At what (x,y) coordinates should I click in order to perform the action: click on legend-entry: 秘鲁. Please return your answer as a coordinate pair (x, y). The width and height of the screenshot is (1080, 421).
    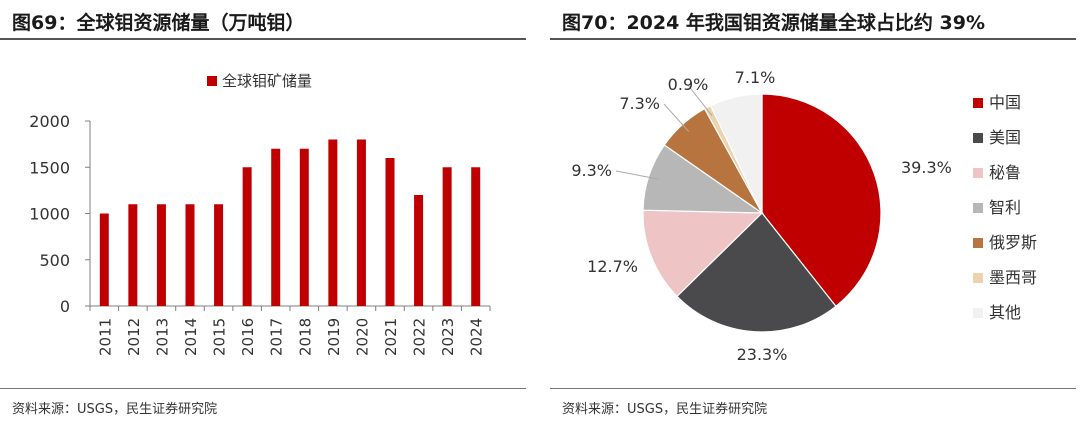
    Looking at the image, I should click on (997, 172).